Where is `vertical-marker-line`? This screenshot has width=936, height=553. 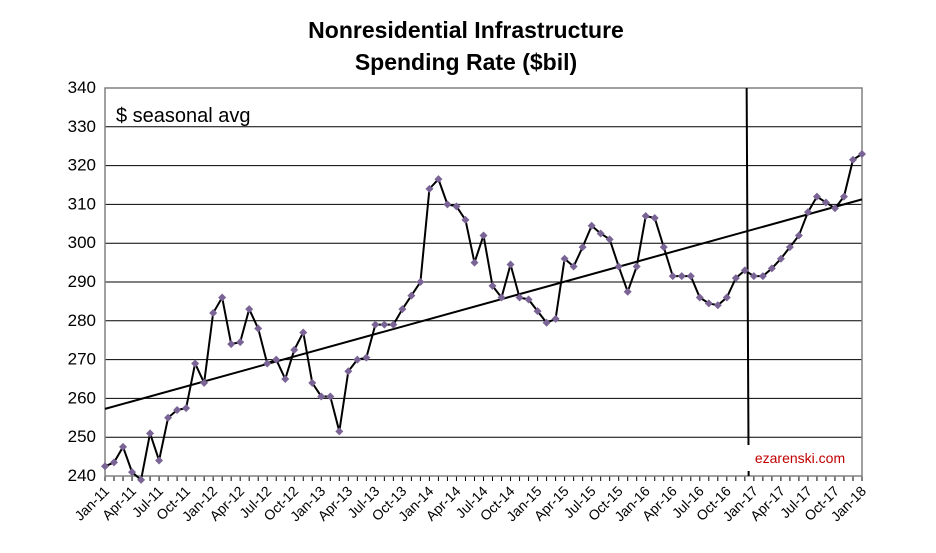 vertical-marker-line is located at coordinates (747, 282).